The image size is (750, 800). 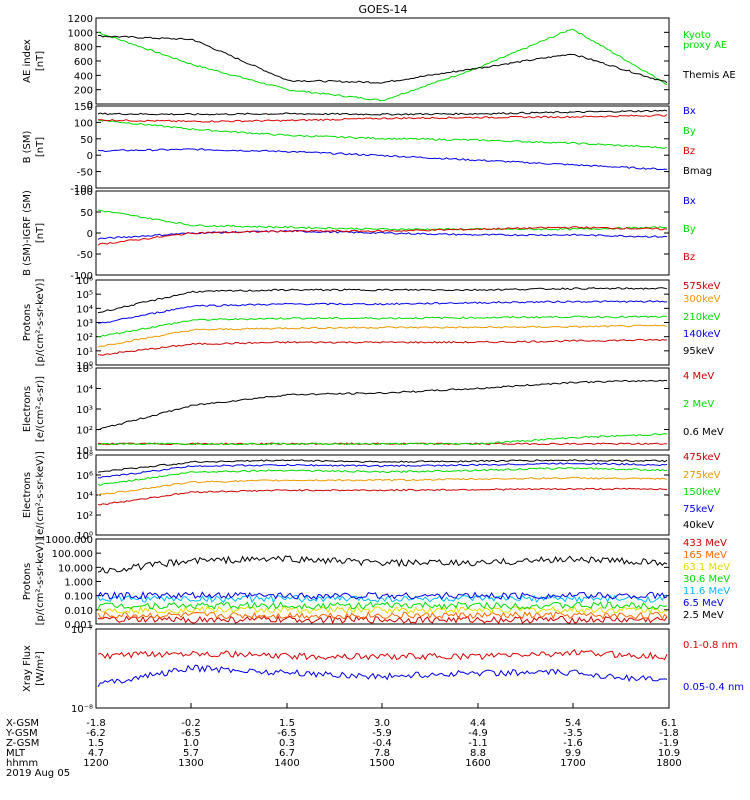 What do you see at coordinates (82, 630) in the screenshot?
I see `y-tick-label: 10⁻⁷` at bounding box center [82, 630].